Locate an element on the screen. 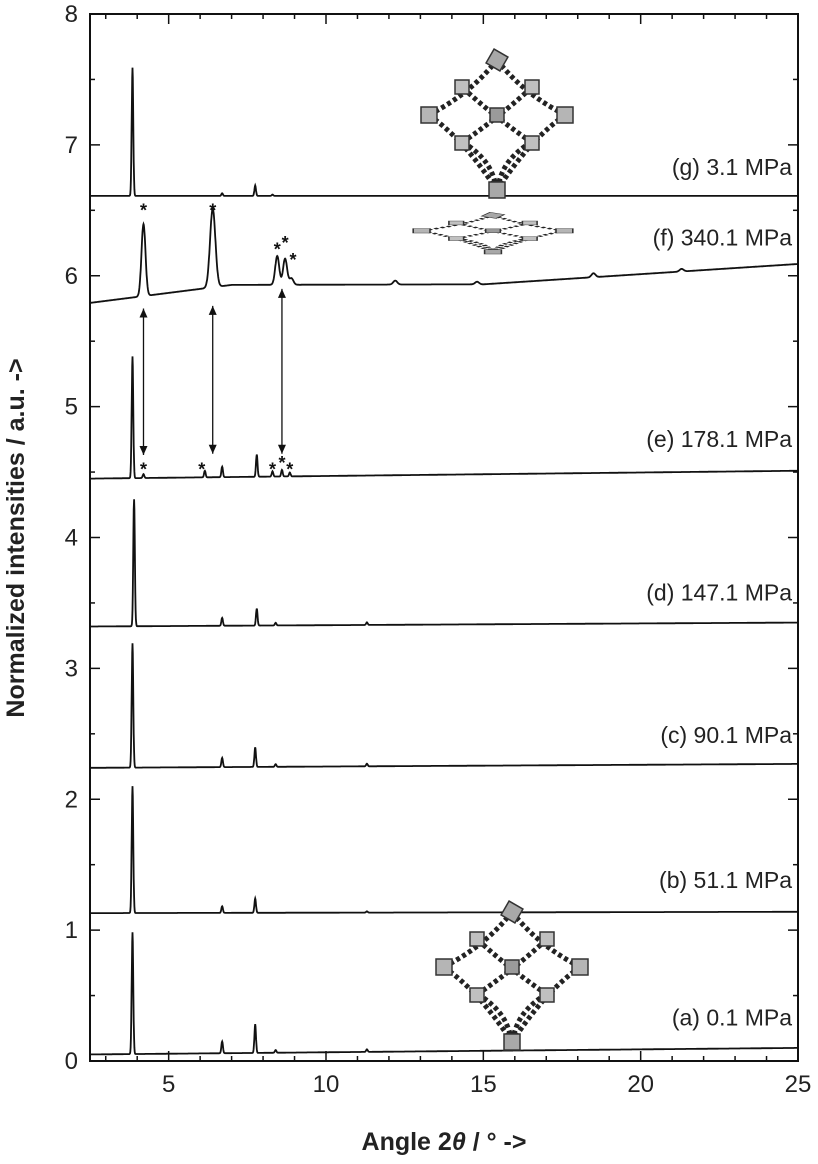 The height and width of the screenshot is (1164, 818). y-tick-label: 8 is located at coordinates (71, 14).